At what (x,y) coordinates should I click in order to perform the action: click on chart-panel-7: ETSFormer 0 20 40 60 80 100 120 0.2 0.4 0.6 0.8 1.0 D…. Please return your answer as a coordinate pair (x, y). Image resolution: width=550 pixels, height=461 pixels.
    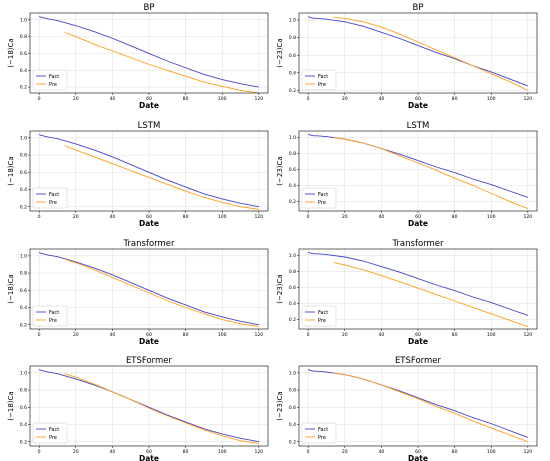
    Looking at the image, I should click on (138, 408).